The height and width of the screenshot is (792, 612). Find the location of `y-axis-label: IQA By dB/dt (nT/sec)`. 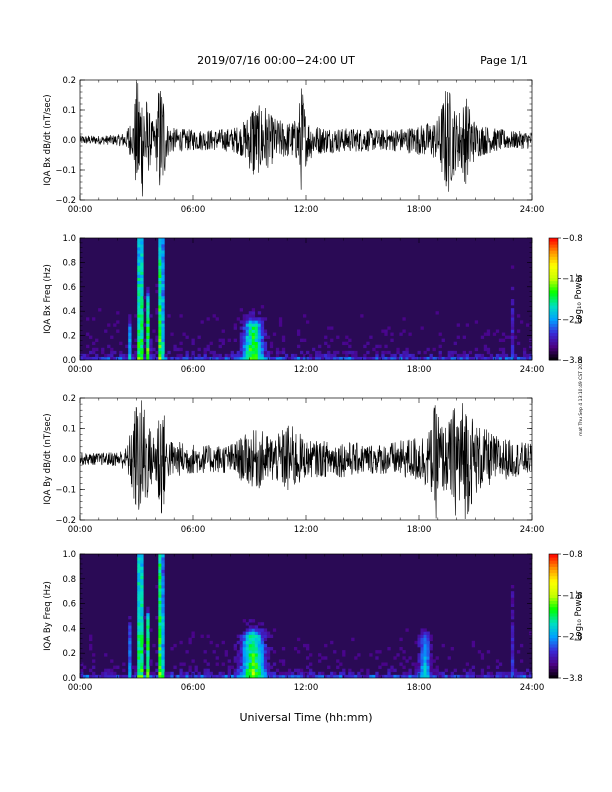

y-axis-label: IQA By dB/dt (nT/sec) is located at coordinates (48, 458).